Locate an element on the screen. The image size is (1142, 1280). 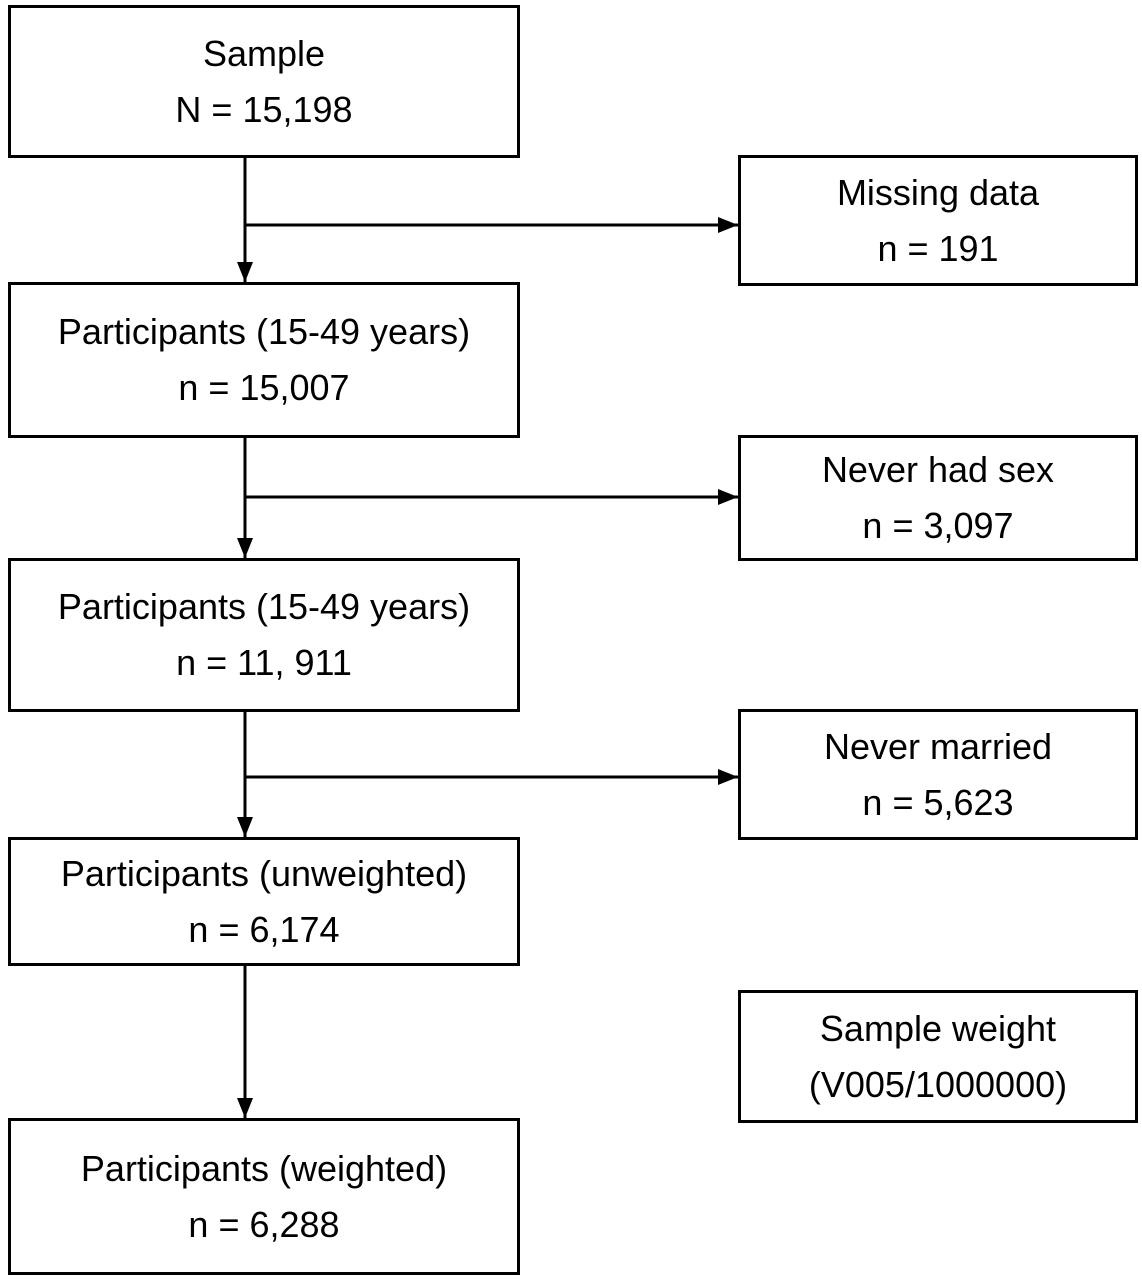
missing-data-label: Missing data is located at coordinates (938, 192).